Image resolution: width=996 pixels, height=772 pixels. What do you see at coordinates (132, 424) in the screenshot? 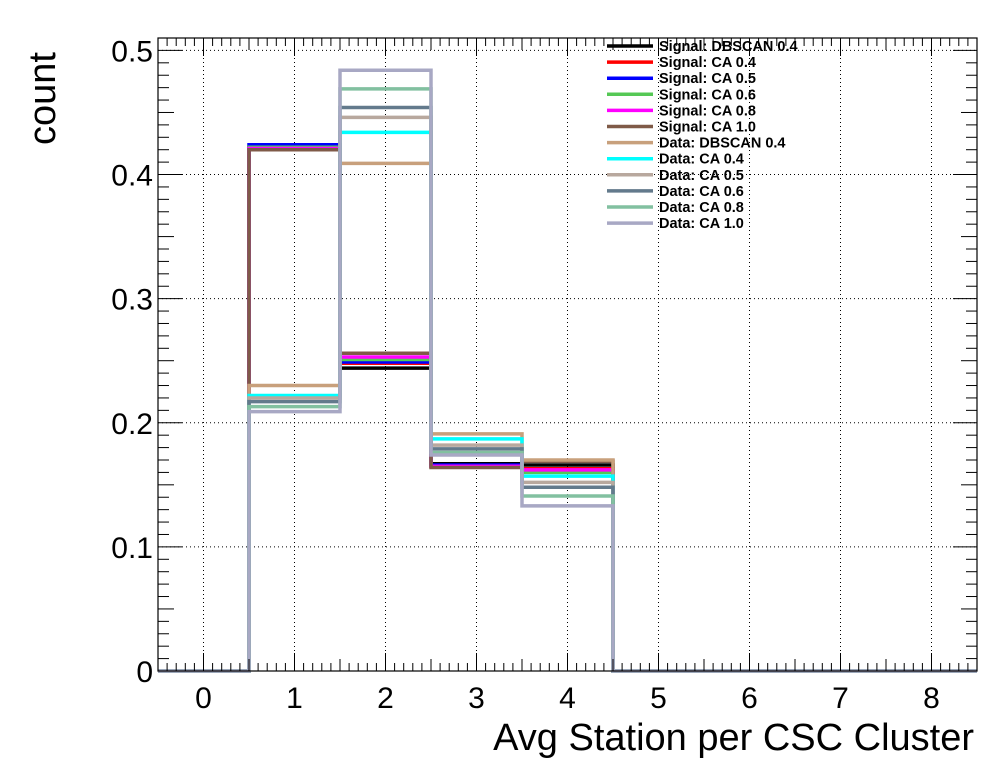
I see `y-tick-label: 0.2` at bounding box center [132, 424].